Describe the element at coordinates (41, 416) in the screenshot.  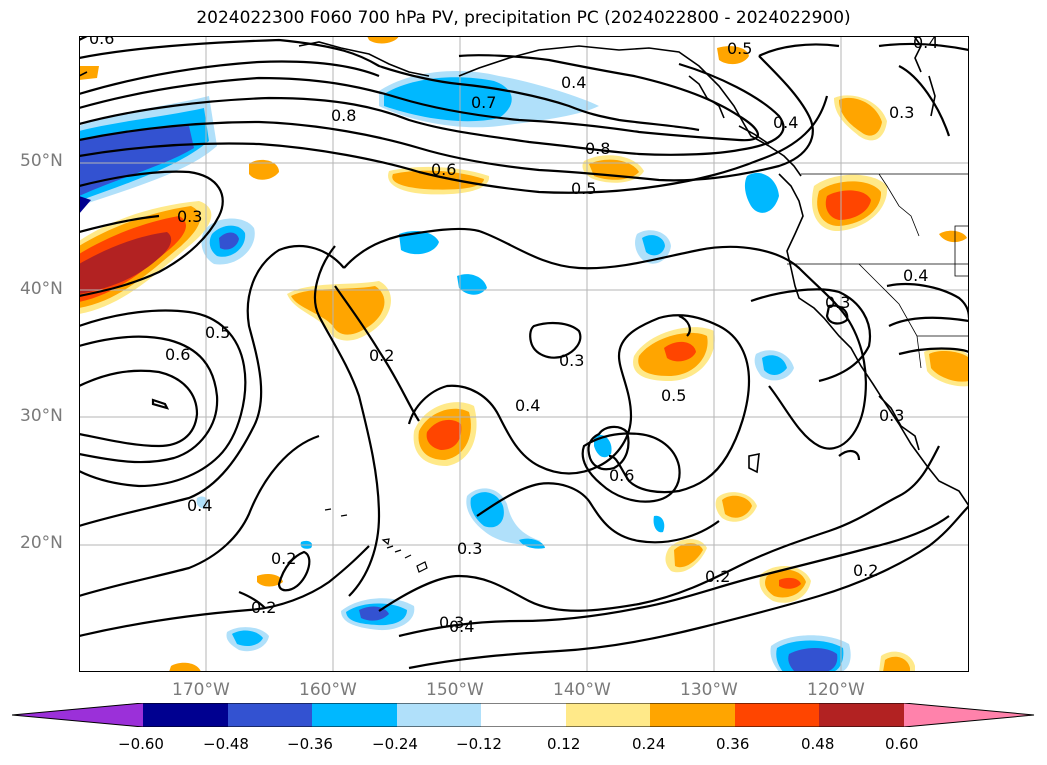
I see `lat-tick-label: 30°N` at that location.